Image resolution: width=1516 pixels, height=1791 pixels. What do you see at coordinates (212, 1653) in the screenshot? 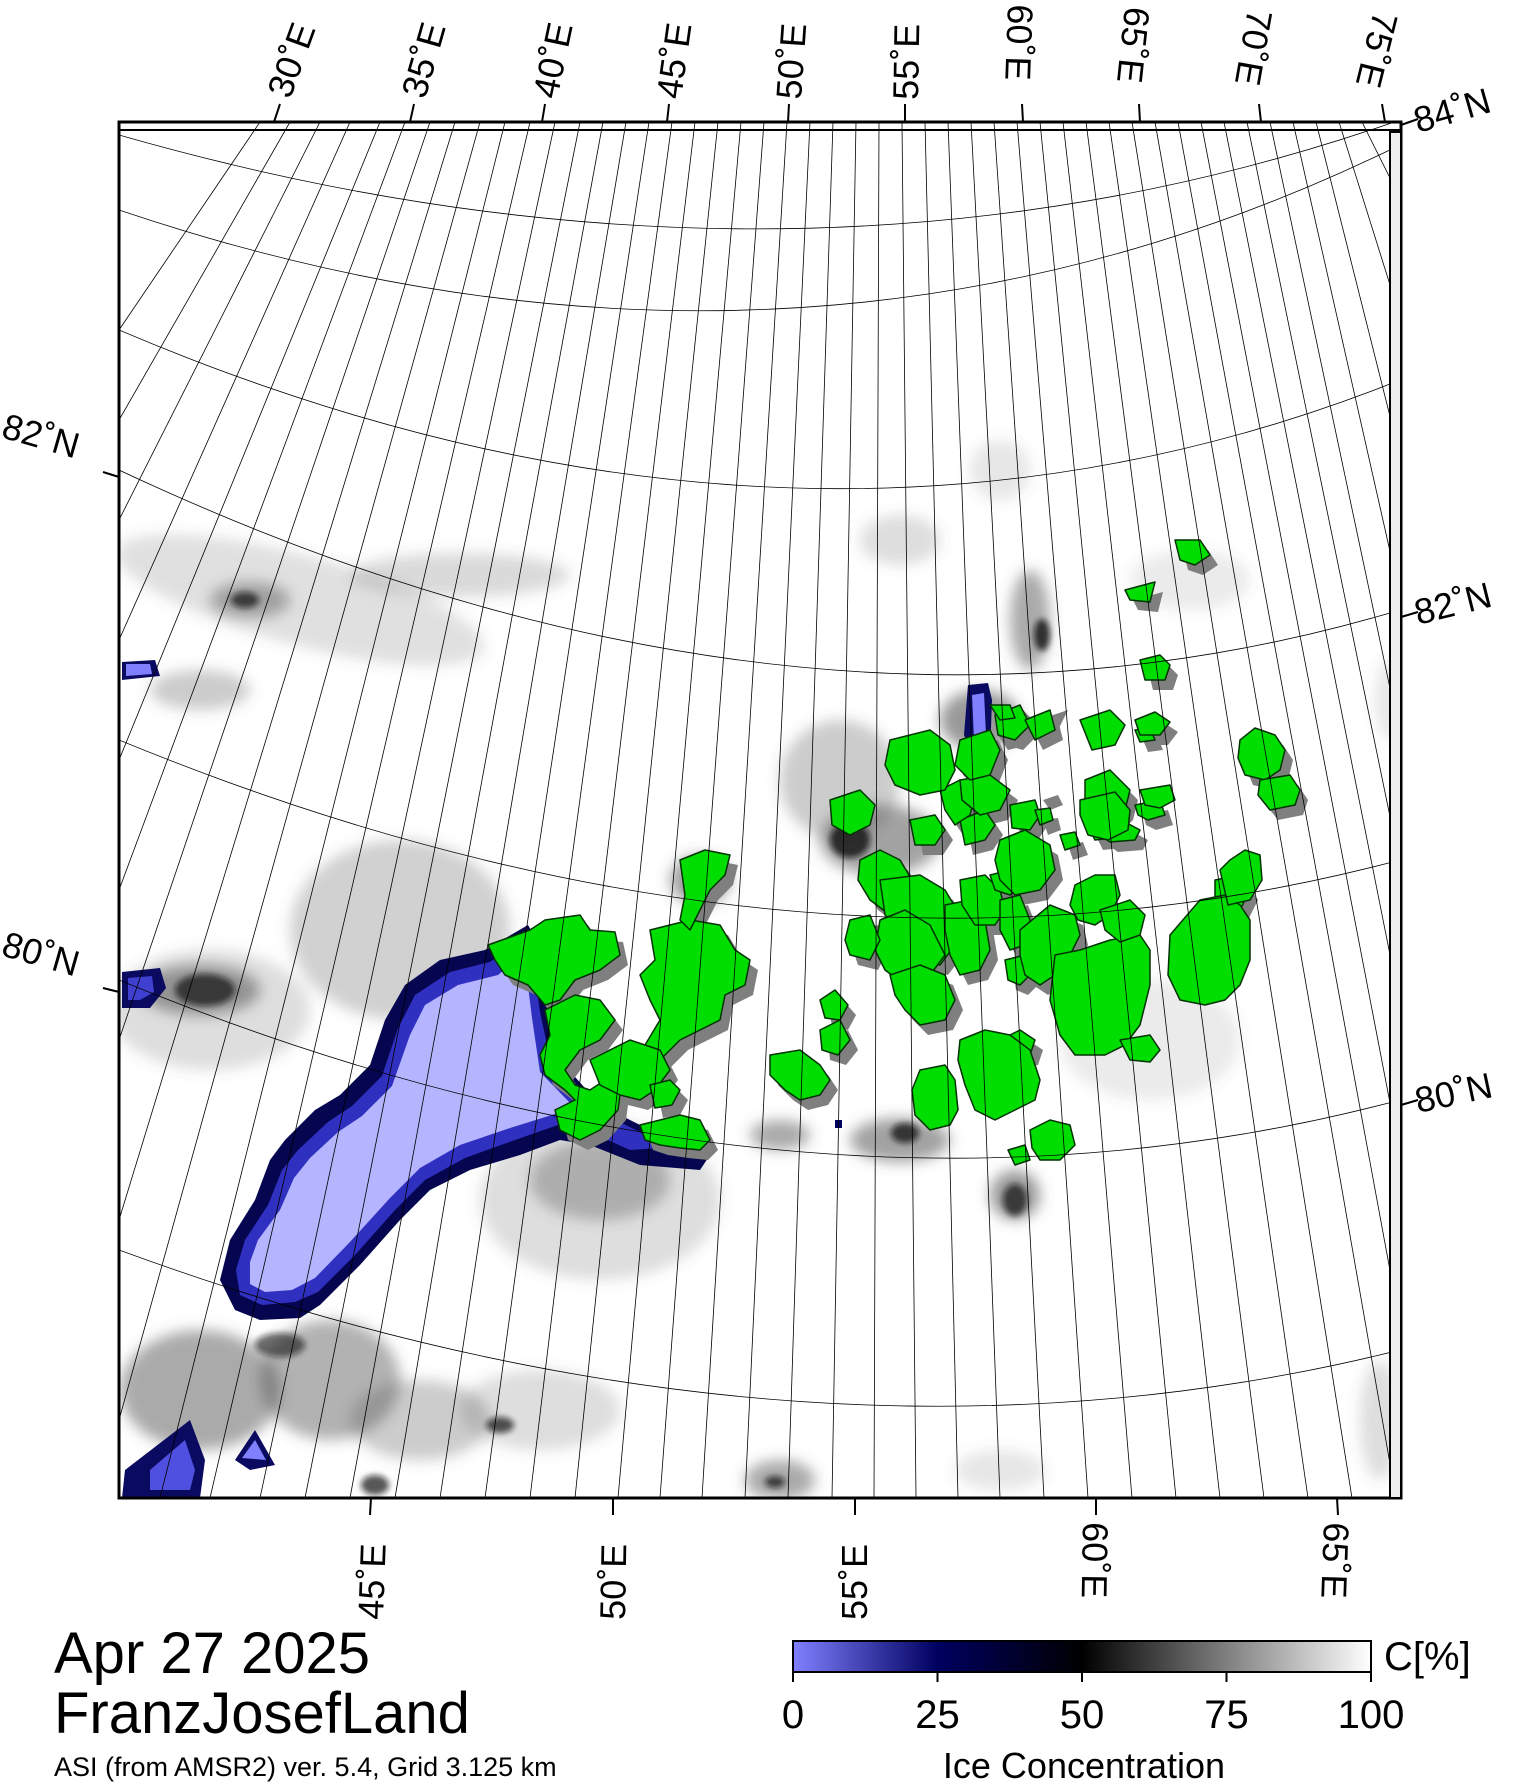
I see `map-date: Apr 27 2025` at bounding box center [212, 1653].